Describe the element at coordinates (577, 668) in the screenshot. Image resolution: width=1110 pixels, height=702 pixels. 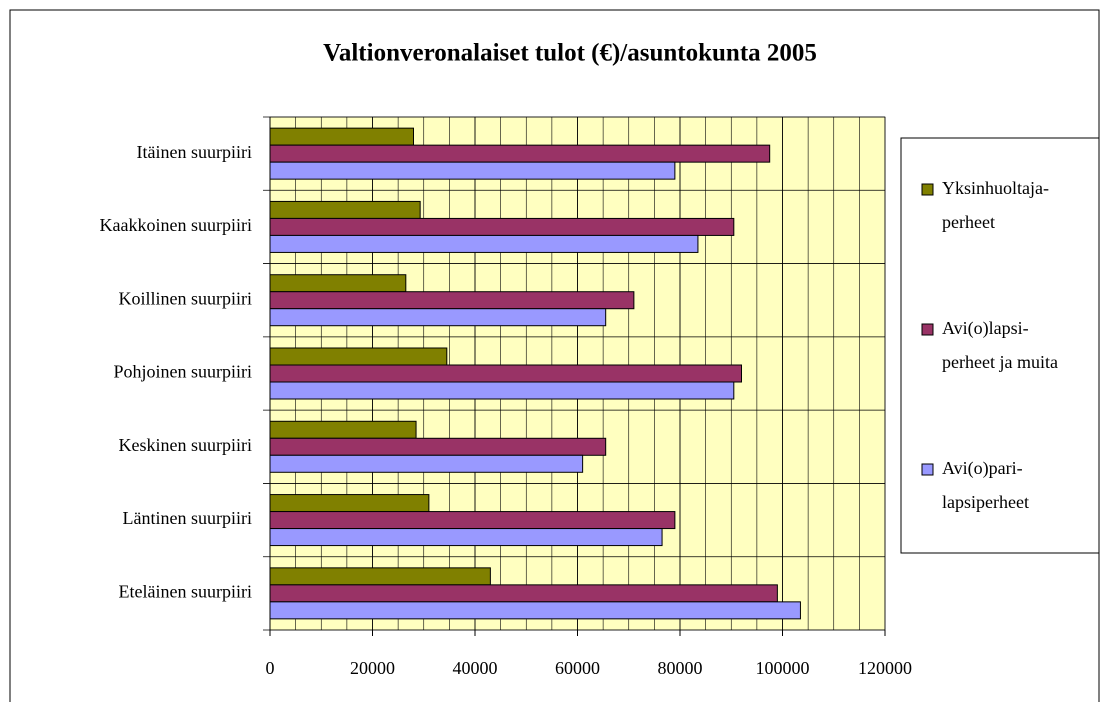
I see `x-tick-label: 60000` at that location.